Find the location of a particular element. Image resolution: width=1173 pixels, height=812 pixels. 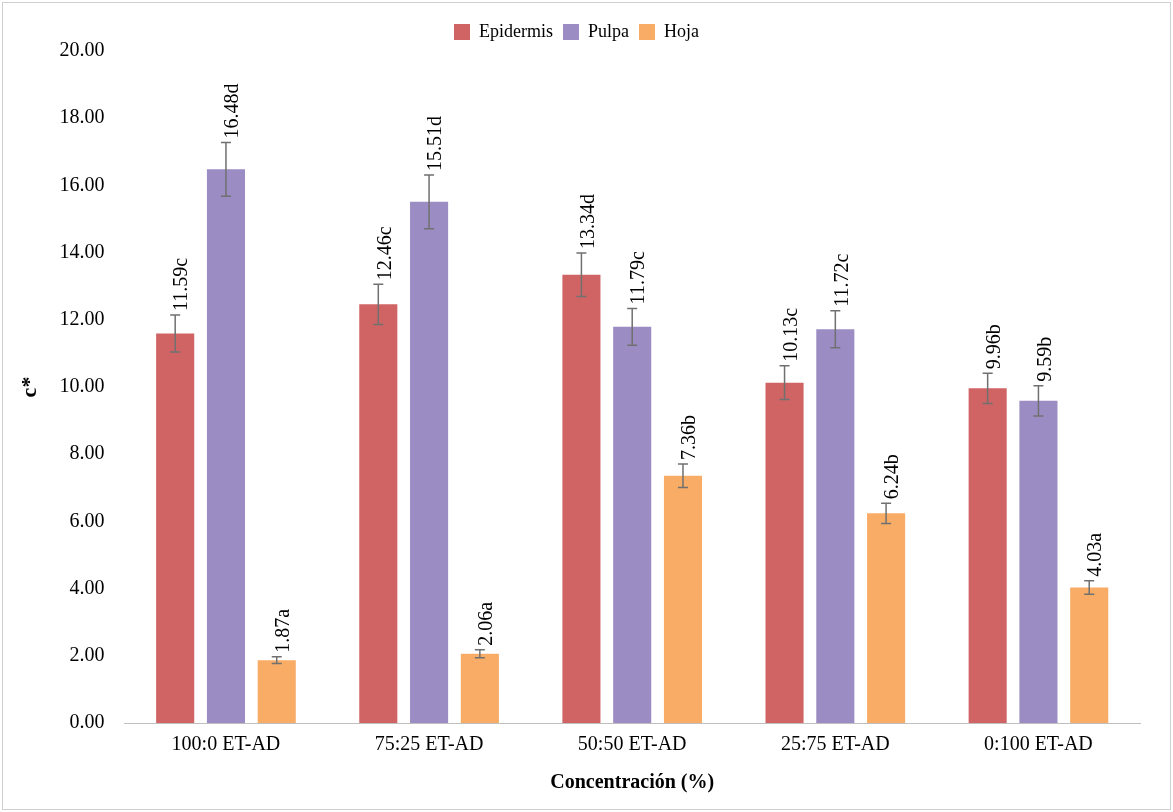

x-axis-title: Concentración (%) is located at coordinates (632, 782).